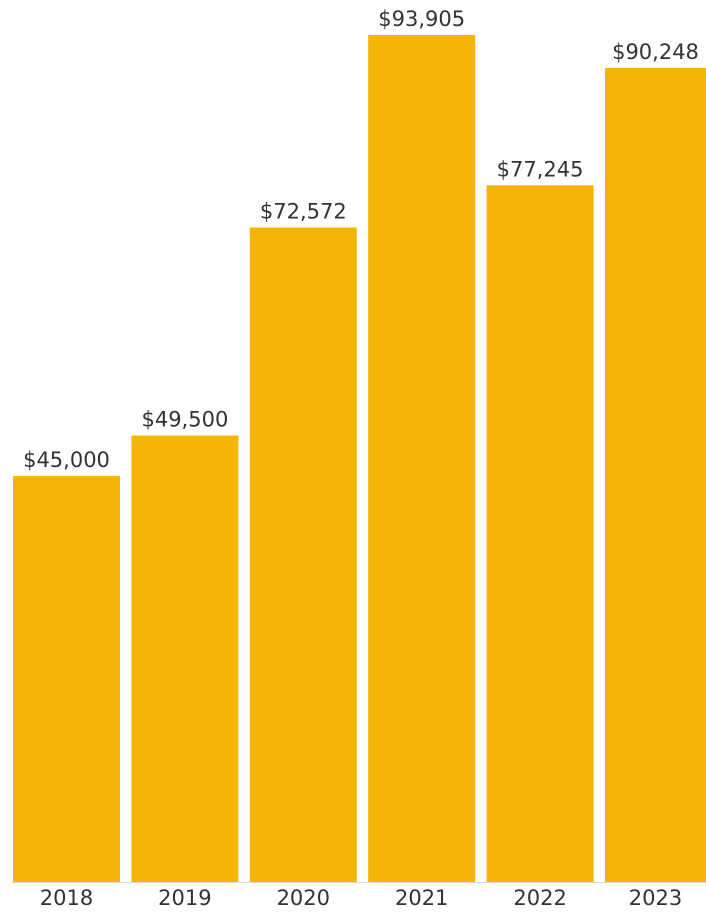 This screenshot has height=913, width=706. What do you see at coordinates (184, 898) in the screenshot?
I see `x-tick-label: 2019` at bounding box center [184, 898].